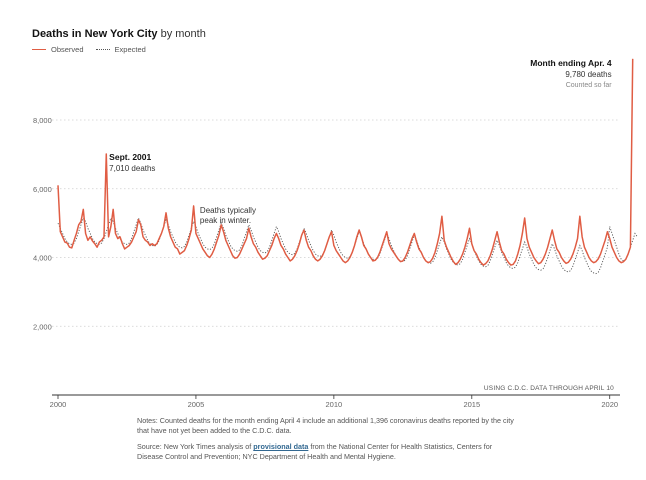 The width and height of the screenshot is (646, 480). What do you see at coordinates (58, 404) in the screenshot?
I see `x-tick-label-2000: 2000` at bounding box center [58, 404].